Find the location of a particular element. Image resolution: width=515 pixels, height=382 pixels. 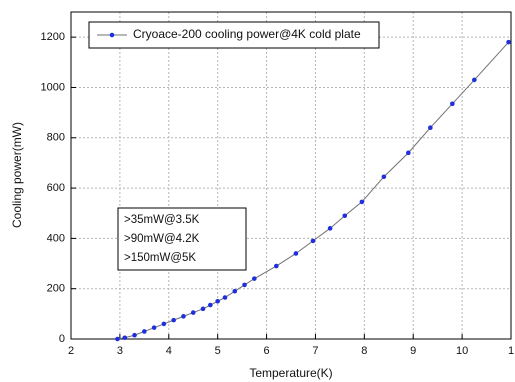

x-tick-label: 3 is located at coordinates (120, 351).